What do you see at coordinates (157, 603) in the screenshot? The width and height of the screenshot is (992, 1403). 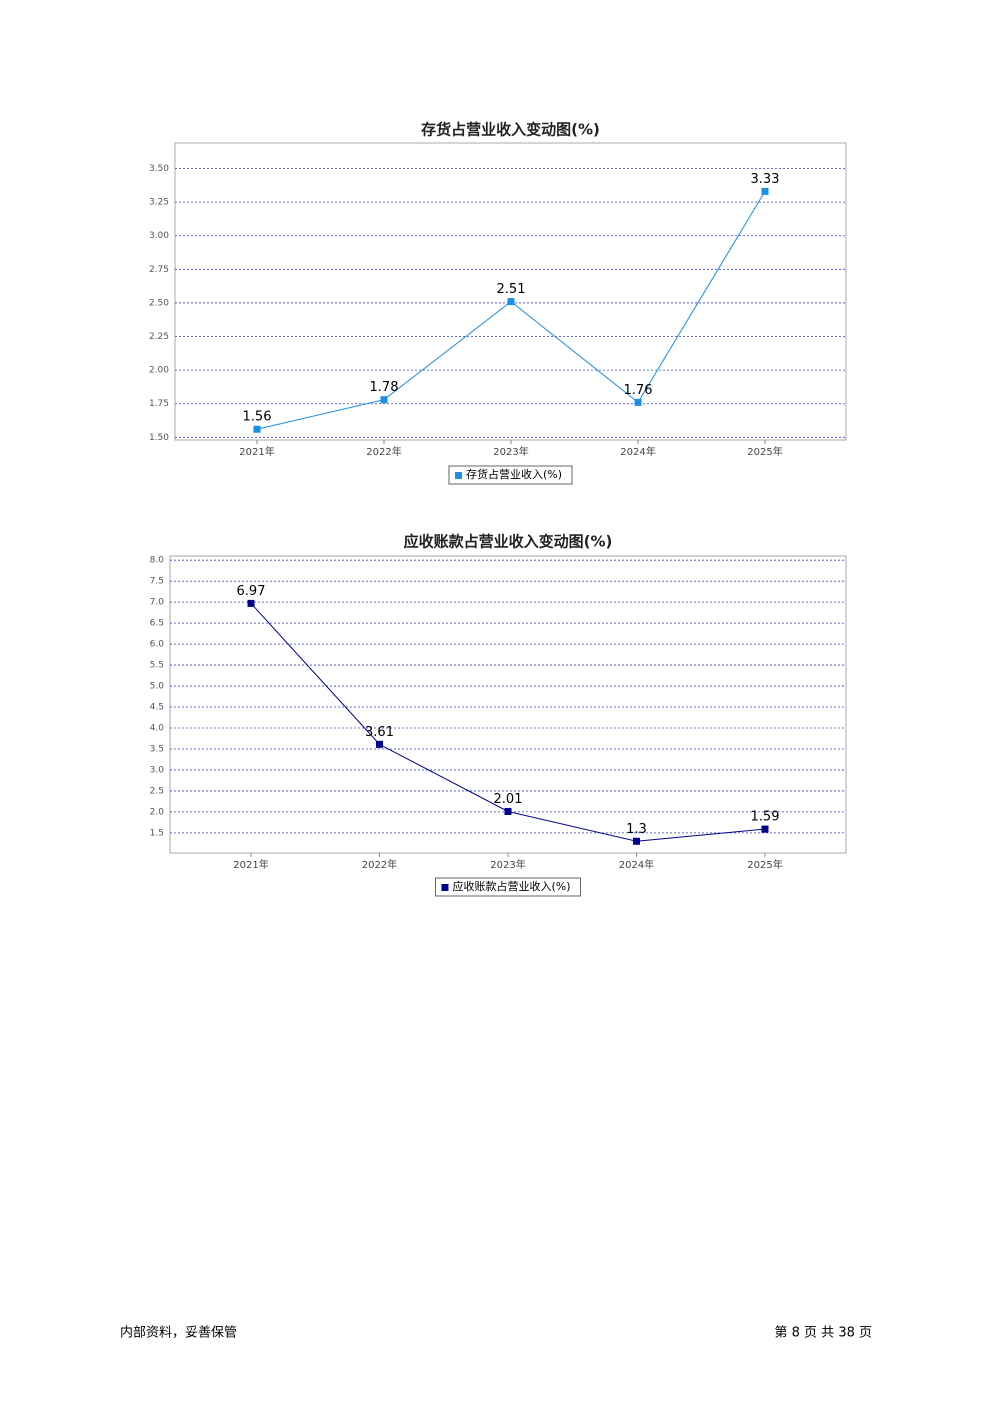 I see `y-tick-label: 7.0` at bounding box center [157, 603].